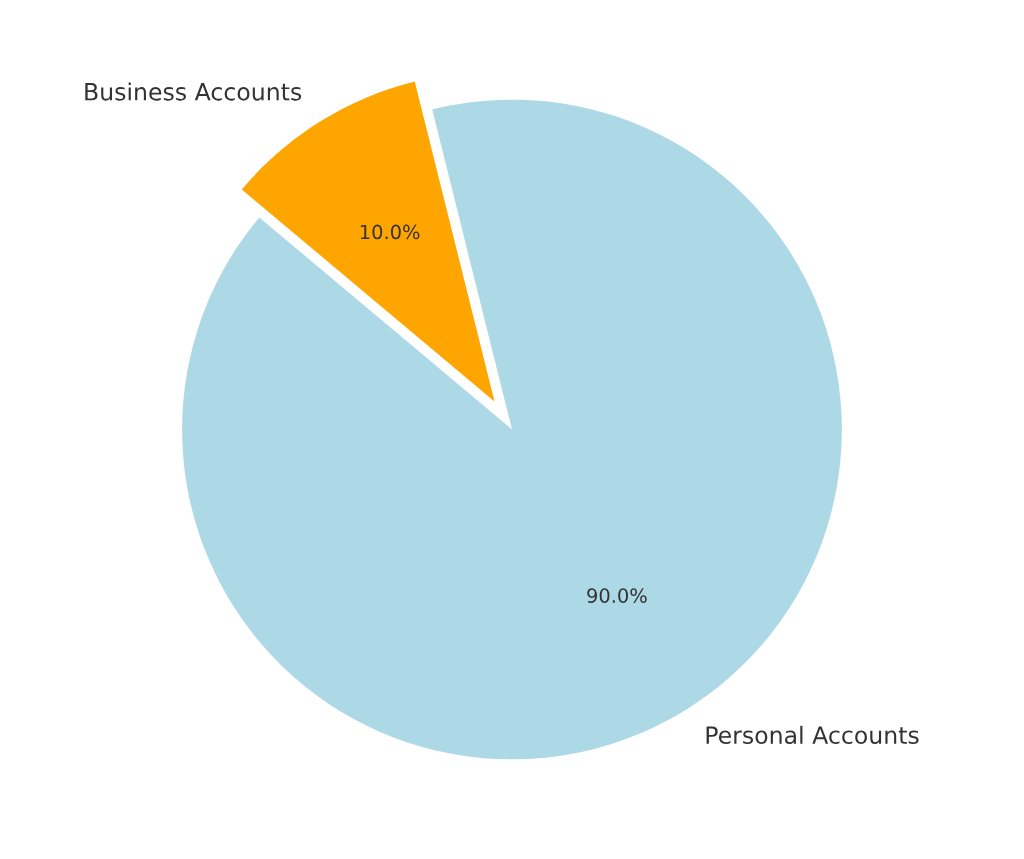  Describe the element at coordinates (390, 232) in the screenshot. I see `data-label: 10.0%` at that location.